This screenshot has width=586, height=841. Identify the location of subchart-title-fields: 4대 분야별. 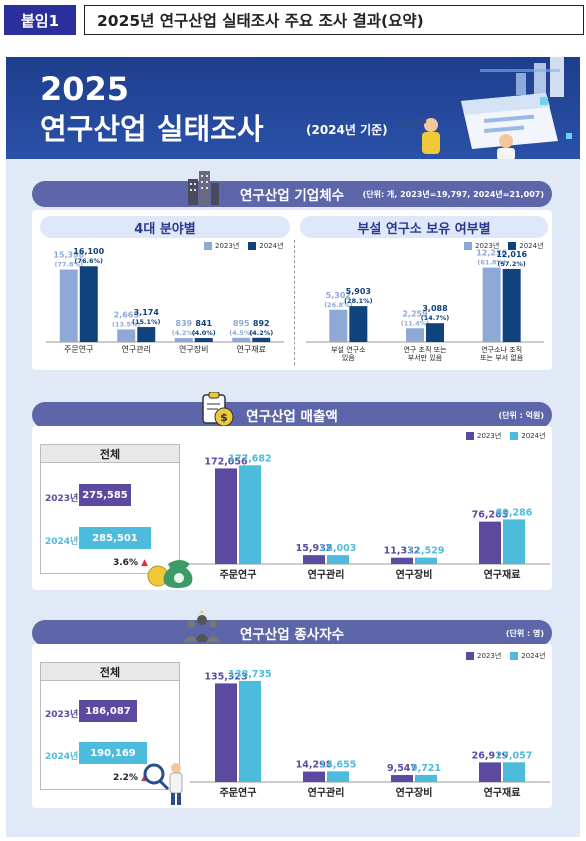
(165, 227).